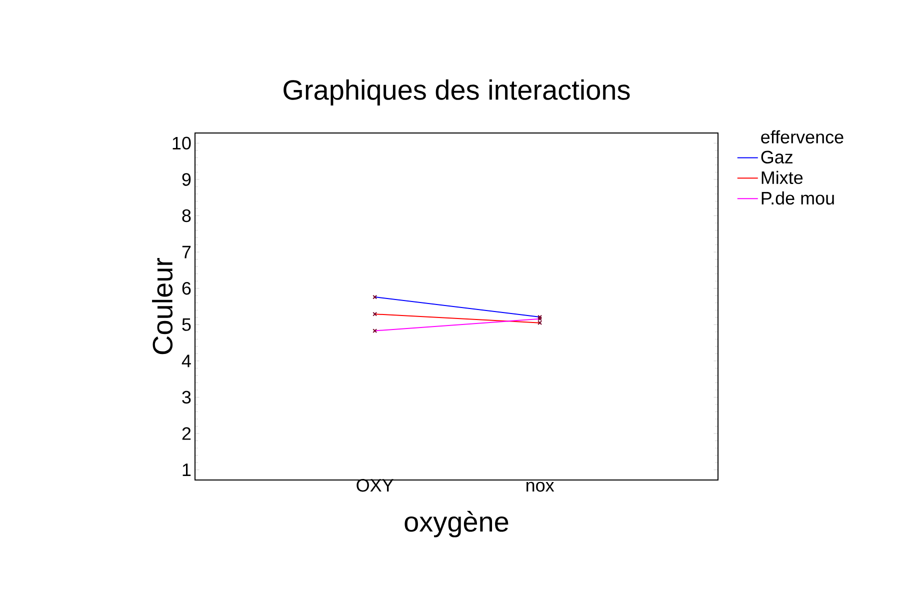 Image resolution: width=900 pixels, height=597 pixels. What do you see at coordinates (782, 177) in the screenshot?
I see `legend-label: Mixte` at bounding box center [782, 177].